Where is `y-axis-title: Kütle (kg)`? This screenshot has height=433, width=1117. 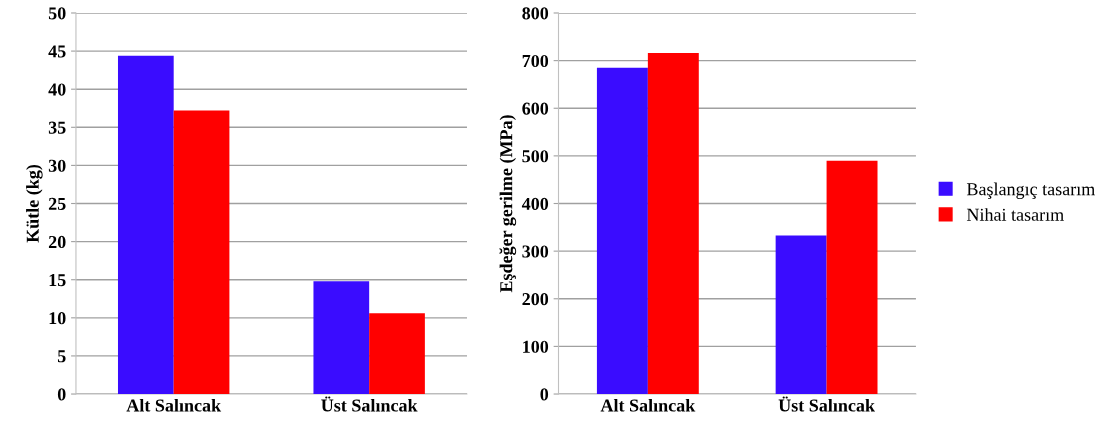
y-axis-title: Kütle (kg) is located at coordinates (34, 203).